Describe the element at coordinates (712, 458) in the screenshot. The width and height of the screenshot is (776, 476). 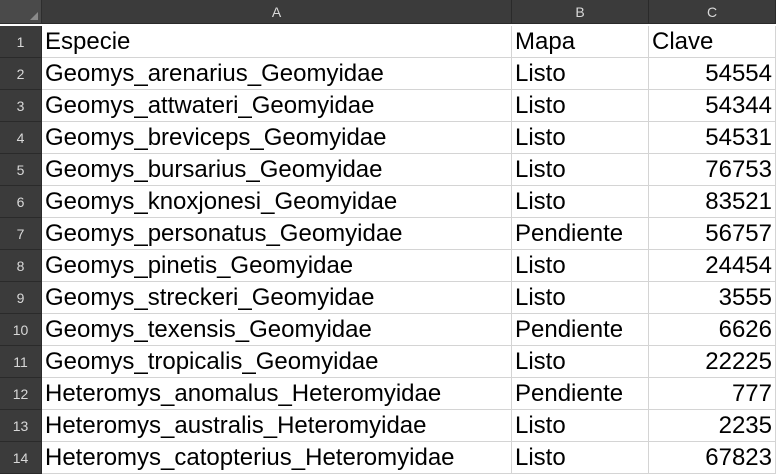
I see `cell-c14: 67823` at that location.